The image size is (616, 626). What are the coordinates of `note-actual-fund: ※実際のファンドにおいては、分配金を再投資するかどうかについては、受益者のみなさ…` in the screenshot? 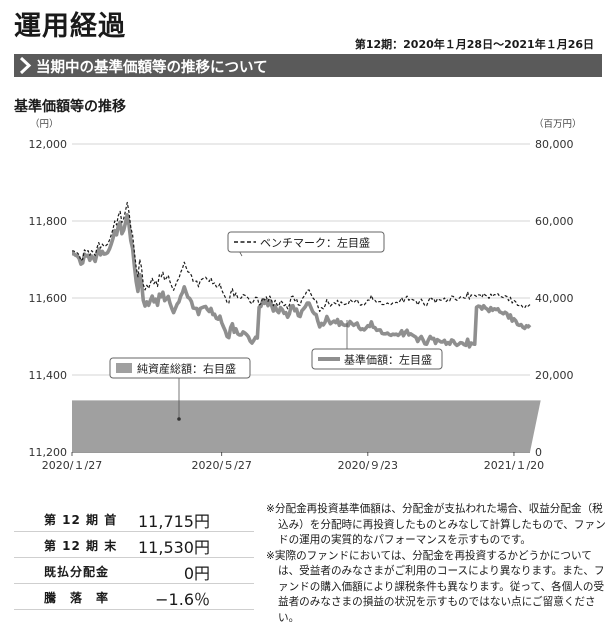 It's located at (436, 587).